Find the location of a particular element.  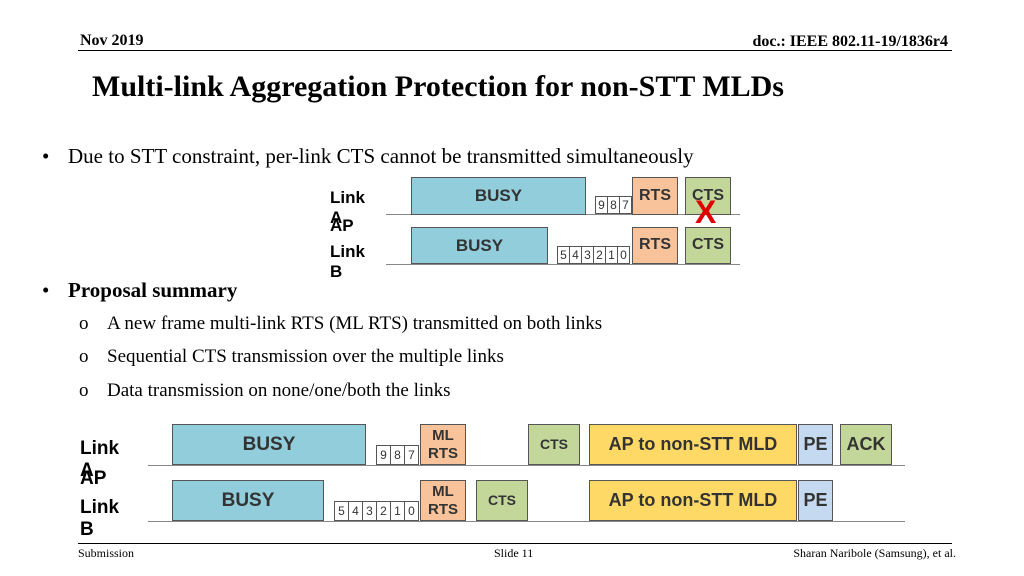

diagram2-link-a-backoff: 9 8 7 is located at coordinates (397, 455).